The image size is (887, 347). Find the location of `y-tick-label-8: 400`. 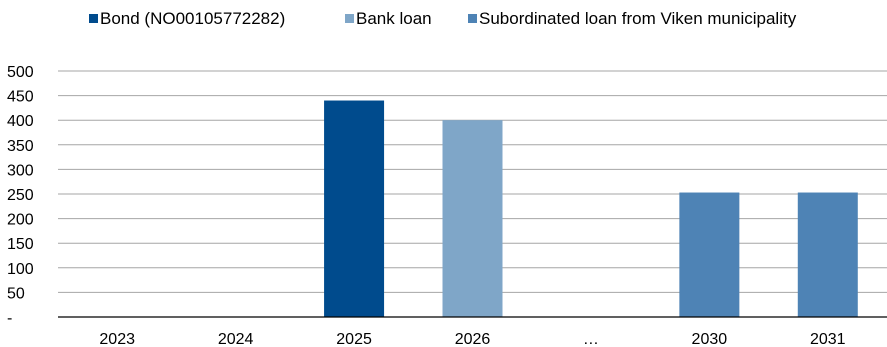

y-tick-label-8: 400 is located at coordinates (20, 121).